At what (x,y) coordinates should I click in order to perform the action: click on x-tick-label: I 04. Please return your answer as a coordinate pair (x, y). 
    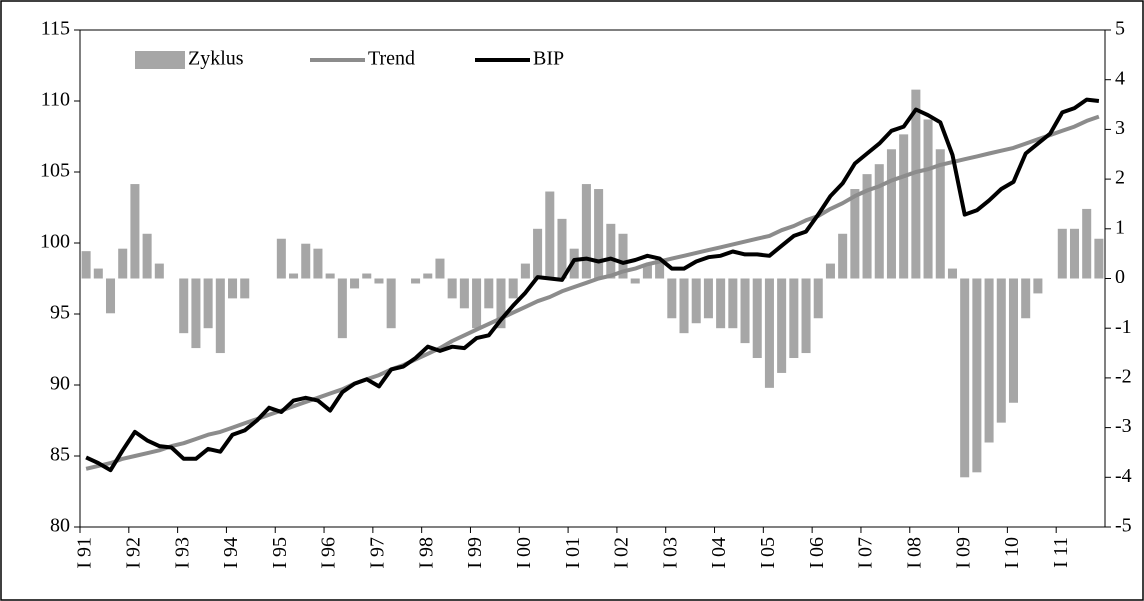
    Looking at the image, I should click on (719, 553).